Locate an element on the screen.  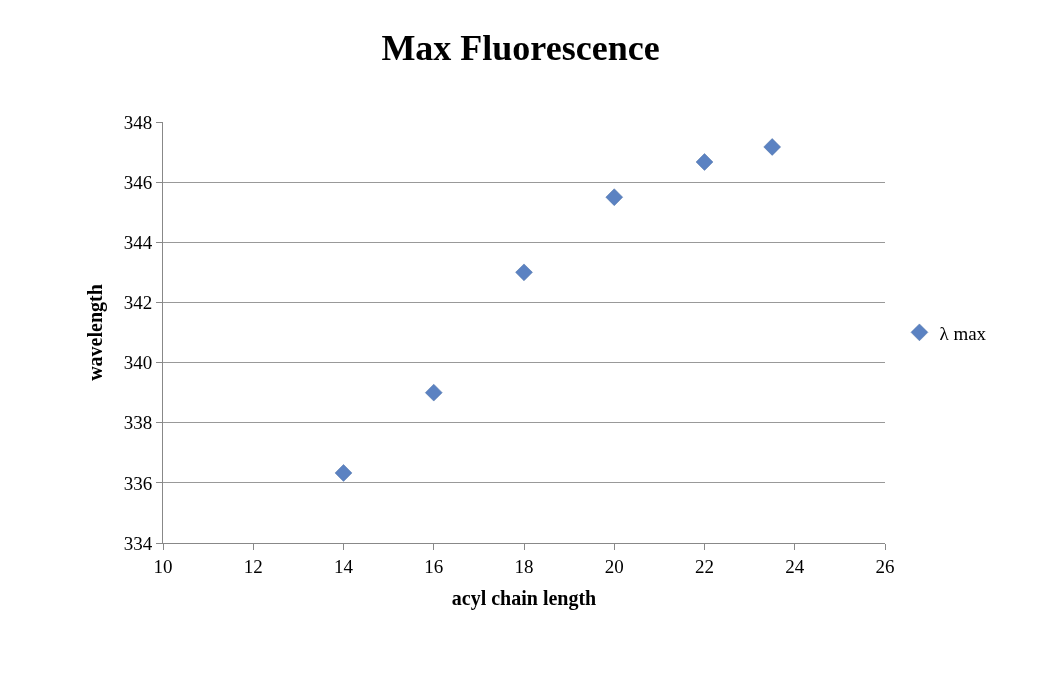
x-tick-label: 12 is located at coordinates (253, 566).